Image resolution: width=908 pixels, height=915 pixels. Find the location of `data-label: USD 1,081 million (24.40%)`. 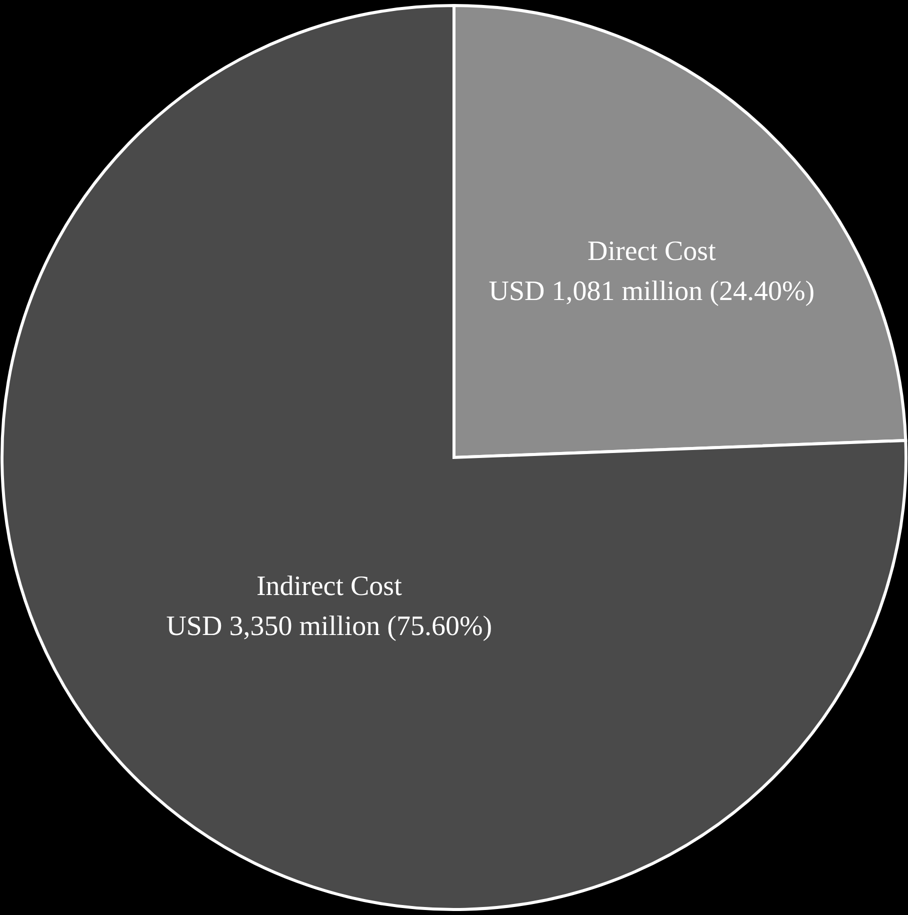

data-label: USD 1,081 million (24.40%) is located at coordinates (651, 292).